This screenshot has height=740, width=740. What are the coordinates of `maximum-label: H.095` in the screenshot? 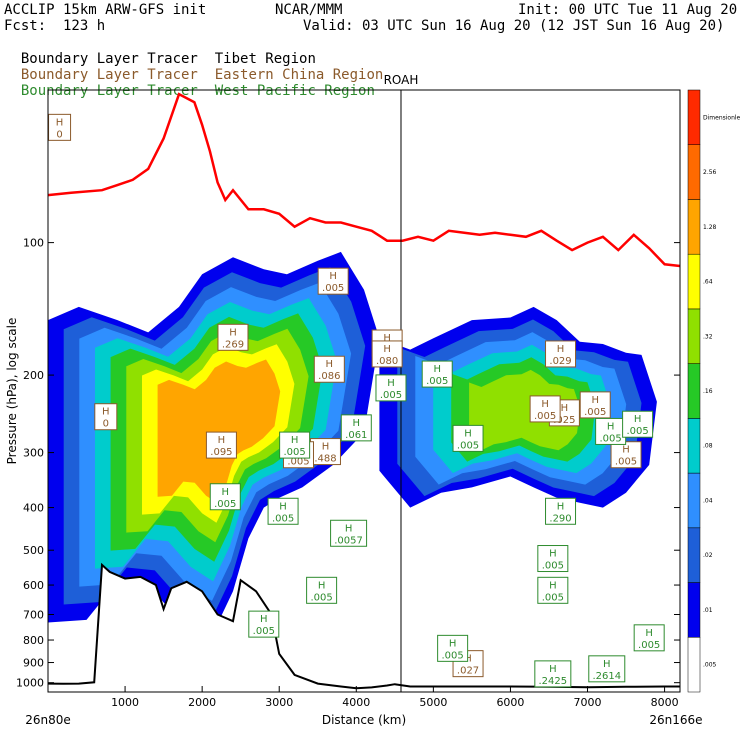 It's located at (221, 445).